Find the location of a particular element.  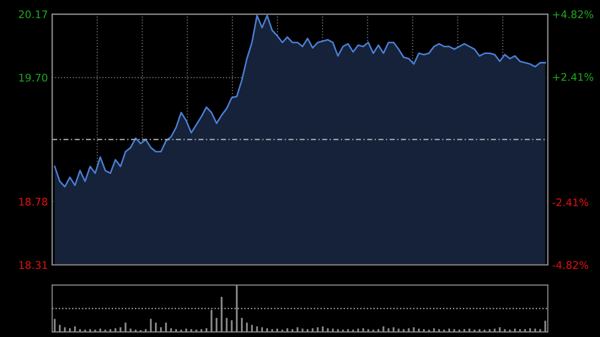

y2-tick-label: -4.82% is located at coordinates (570, 265).